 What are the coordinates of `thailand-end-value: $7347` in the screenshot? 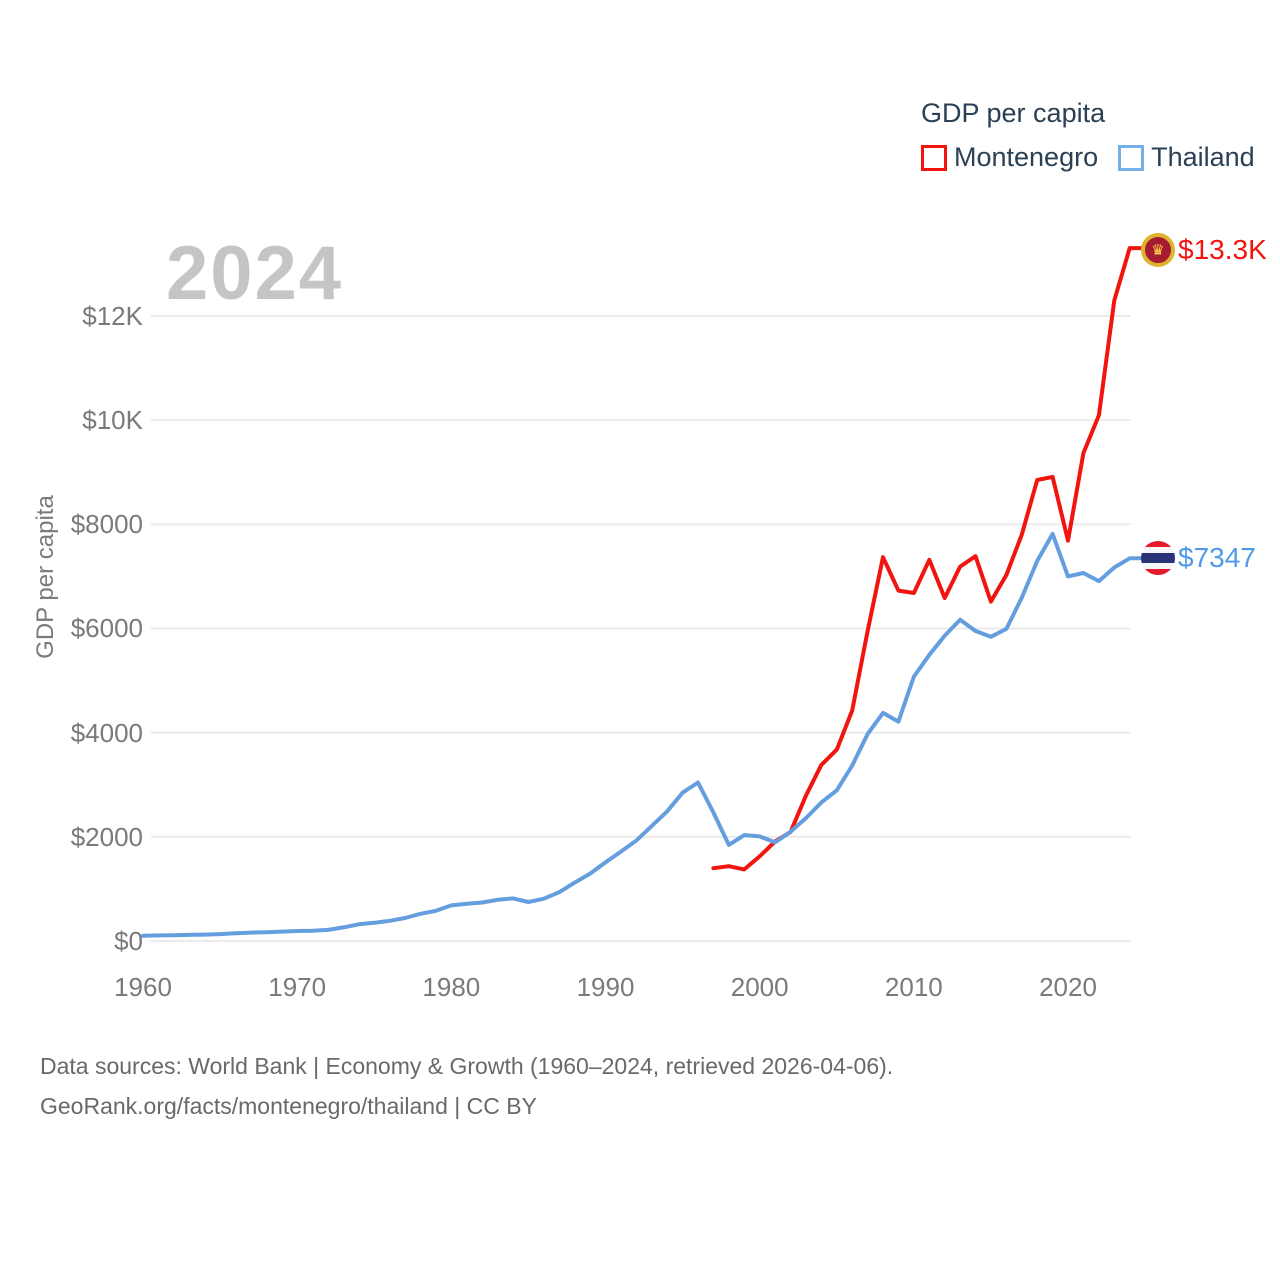 It's located at (1217, 557).